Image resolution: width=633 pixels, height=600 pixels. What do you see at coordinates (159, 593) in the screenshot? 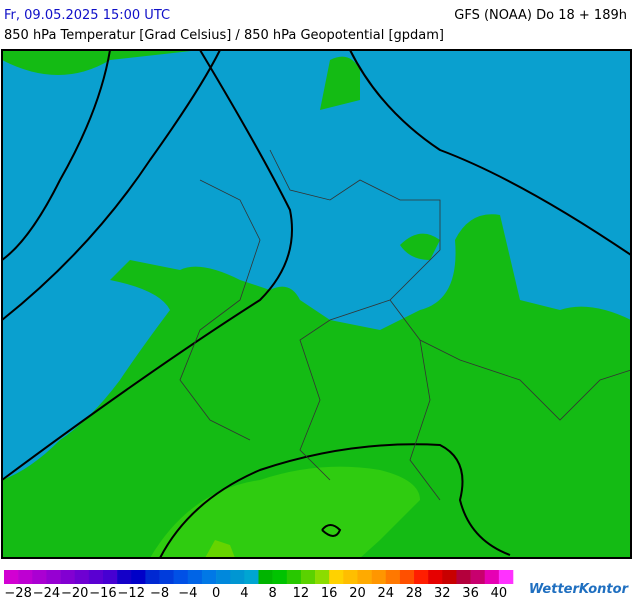
I see `colorbar-label: −8` at bounding box center [159, 593].